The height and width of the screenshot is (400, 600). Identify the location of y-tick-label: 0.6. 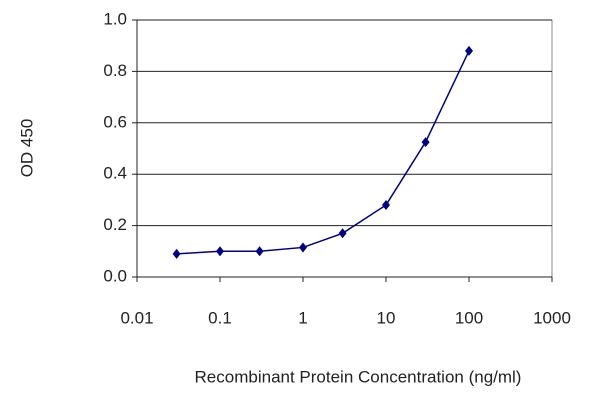
(115, 121).